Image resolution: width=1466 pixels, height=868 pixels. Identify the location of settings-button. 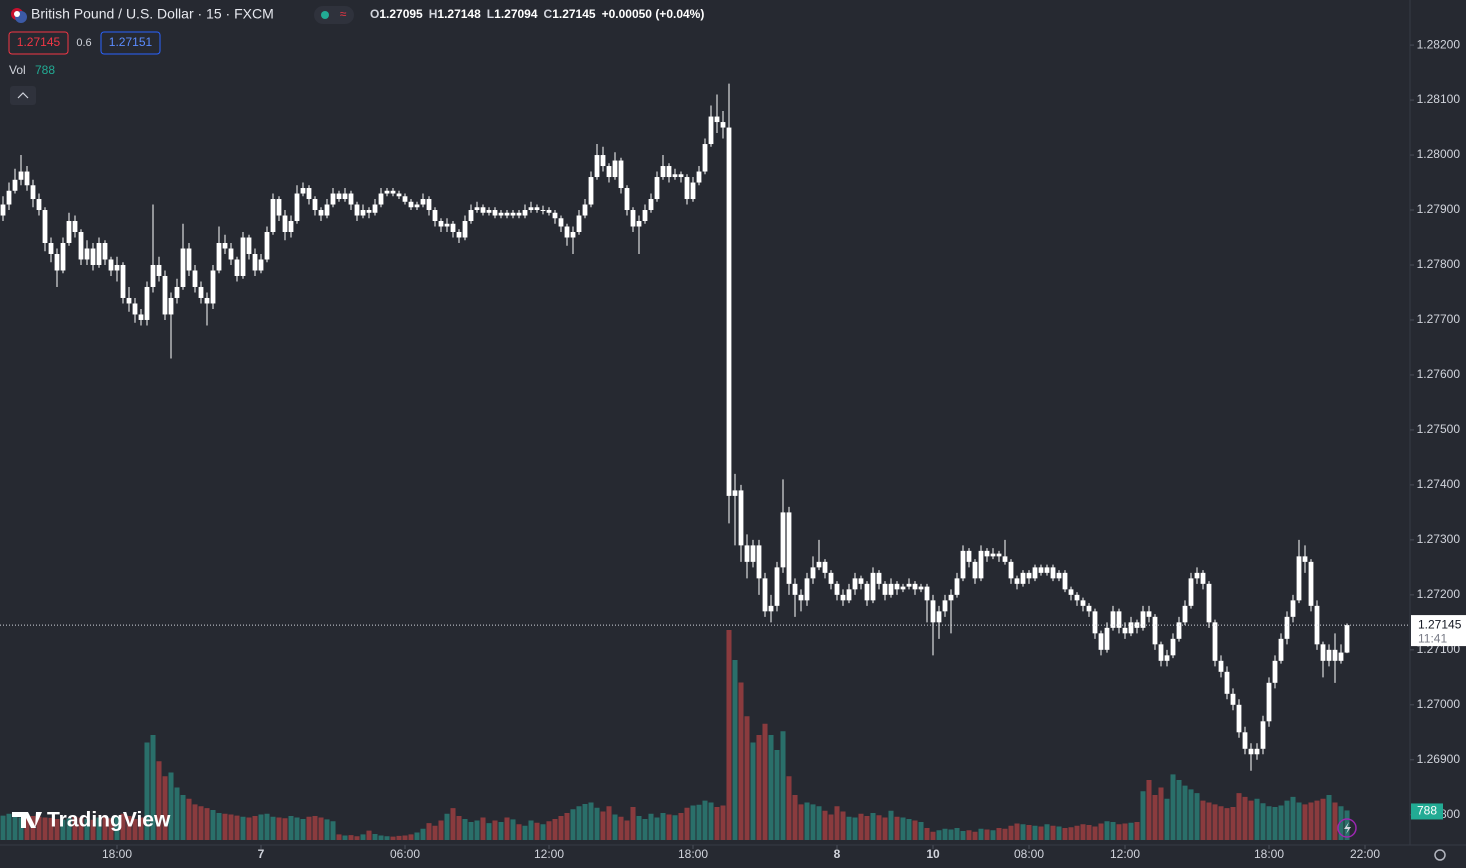
(1440, 855).